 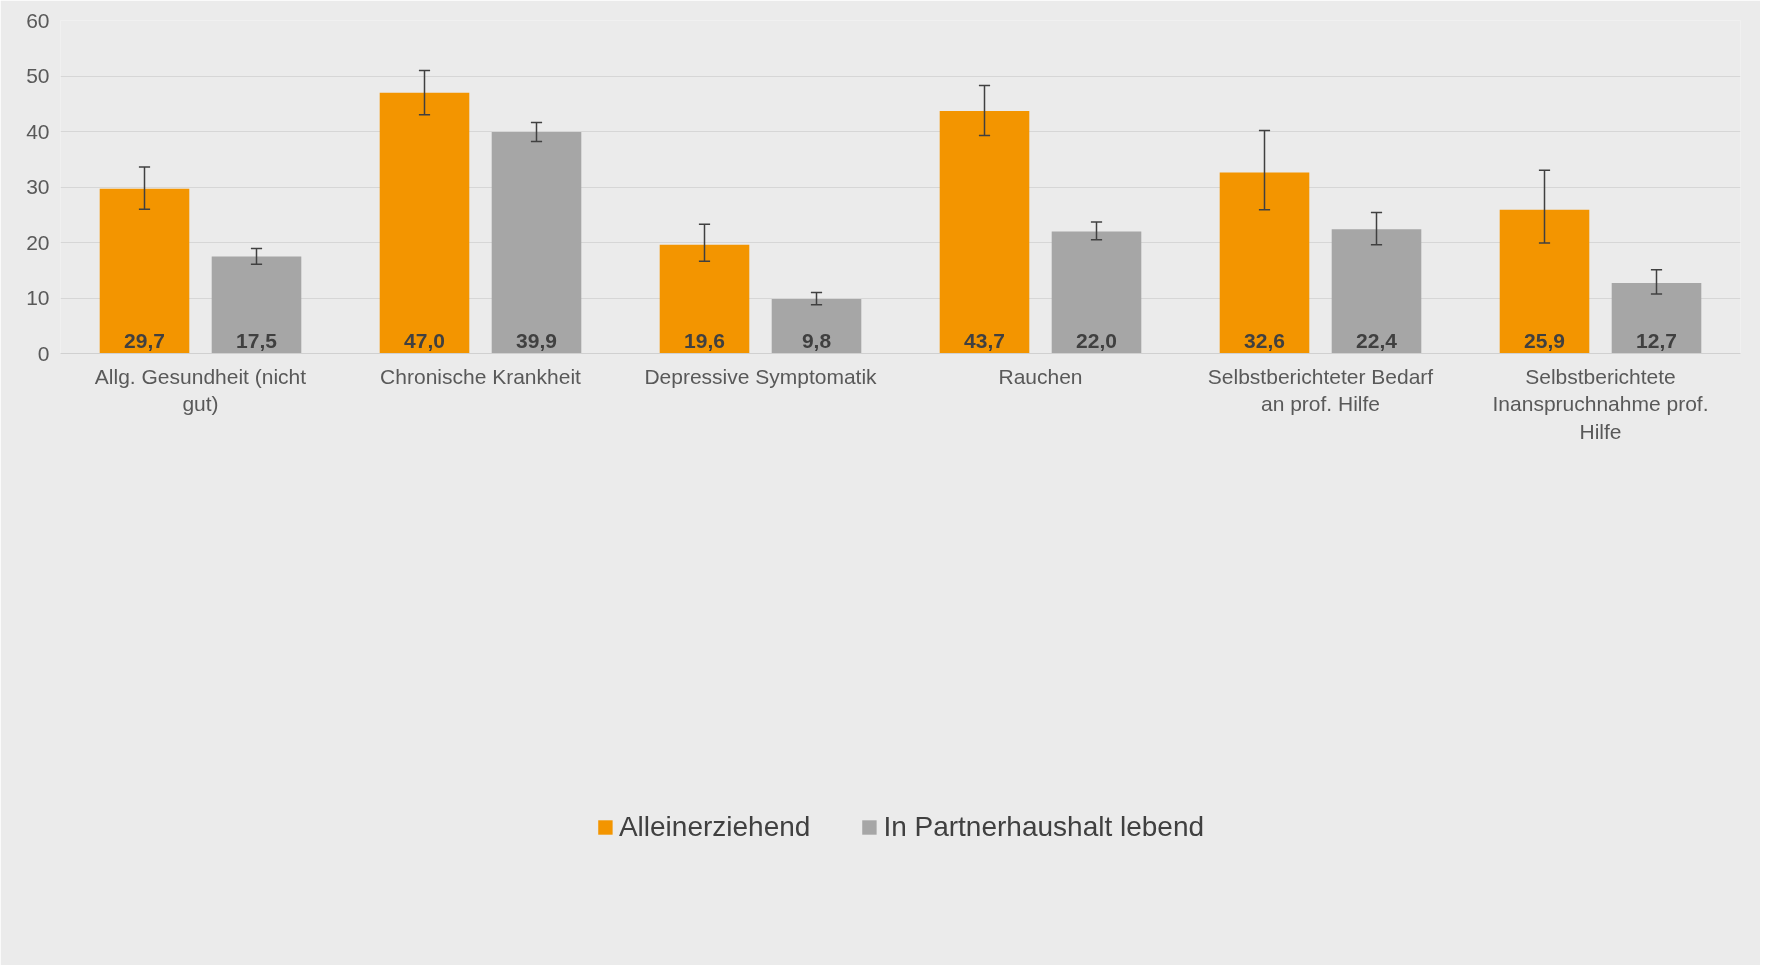 What do you see at coordinates (1377, 340) in the screenshot?
I see `data-label: 22,4` at bounding box center [1377, 340].